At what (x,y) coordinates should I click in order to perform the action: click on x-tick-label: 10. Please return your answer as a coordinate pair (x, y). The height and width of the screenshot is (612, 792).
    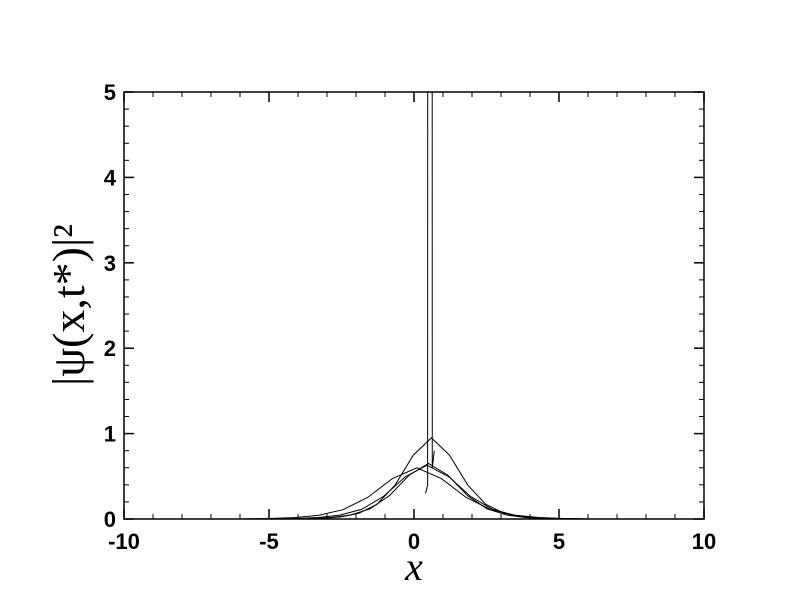
    Looking at the image, I should click on (704, 541).